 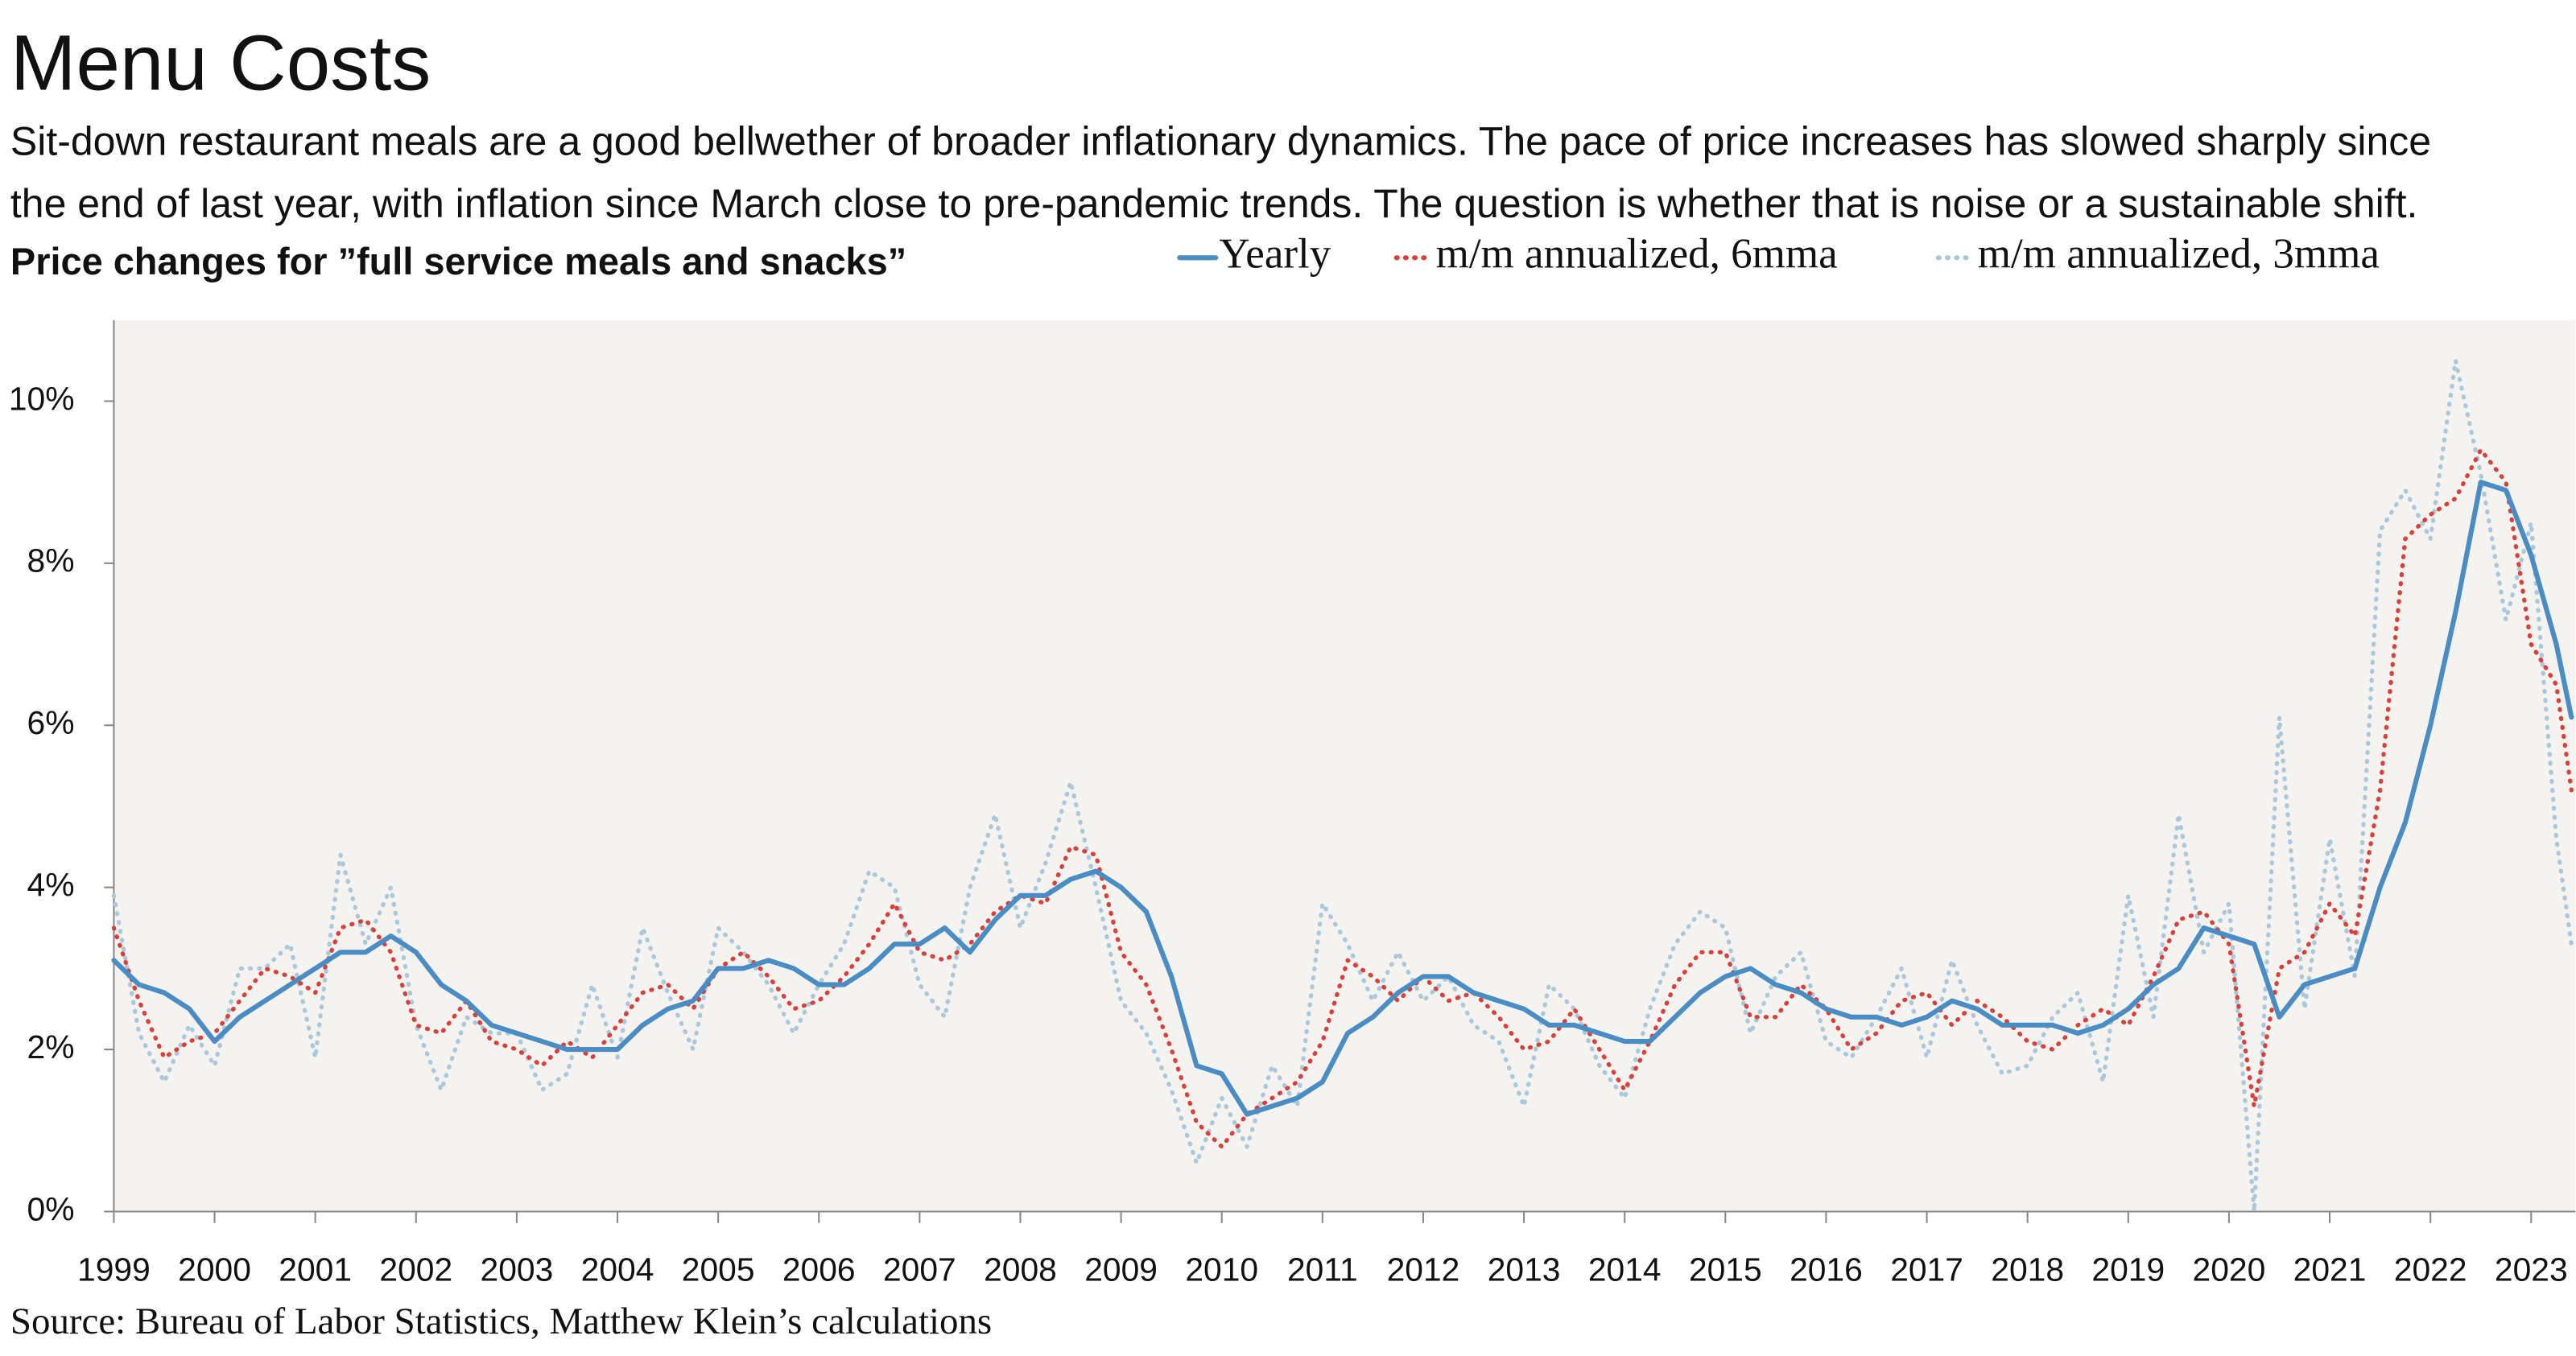 I want to click on x-tick-label: 2022, so click(x=2430, y=1269).